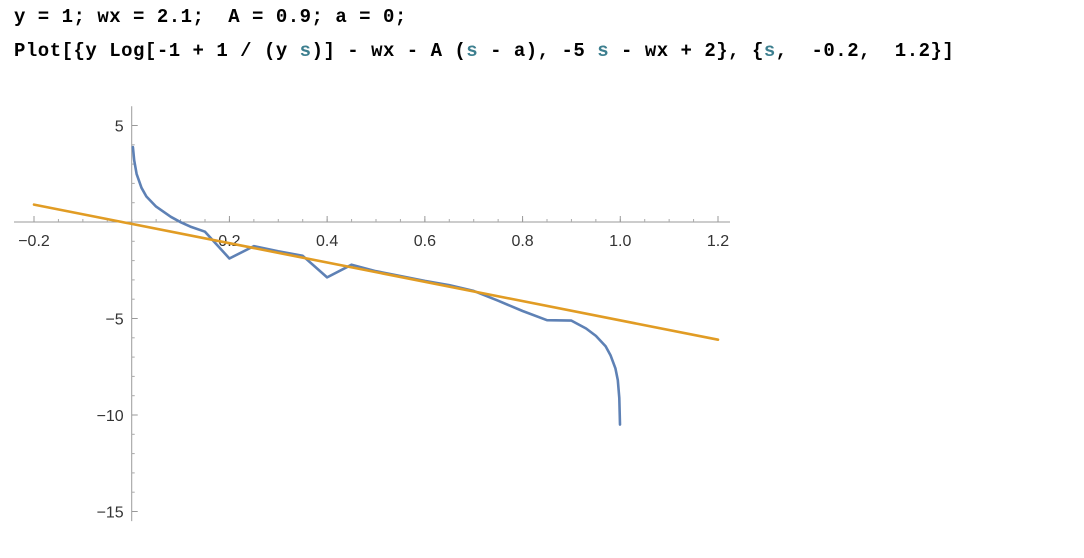 The height and width of the screenshot is (558, 1084). I want to click on y-tick-label: −10, so click(110, 416).